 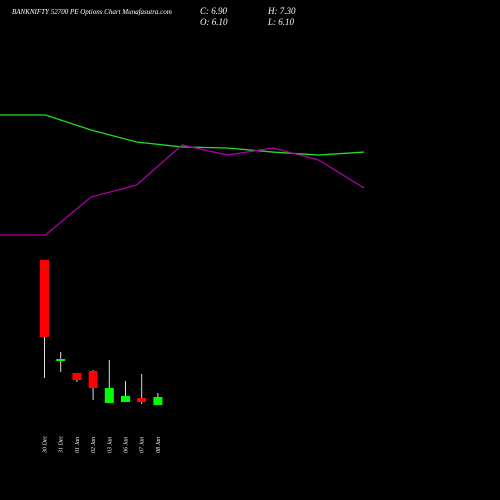 I want to click on x-tick-label: 01 Jan, so click(x=78, y=445).